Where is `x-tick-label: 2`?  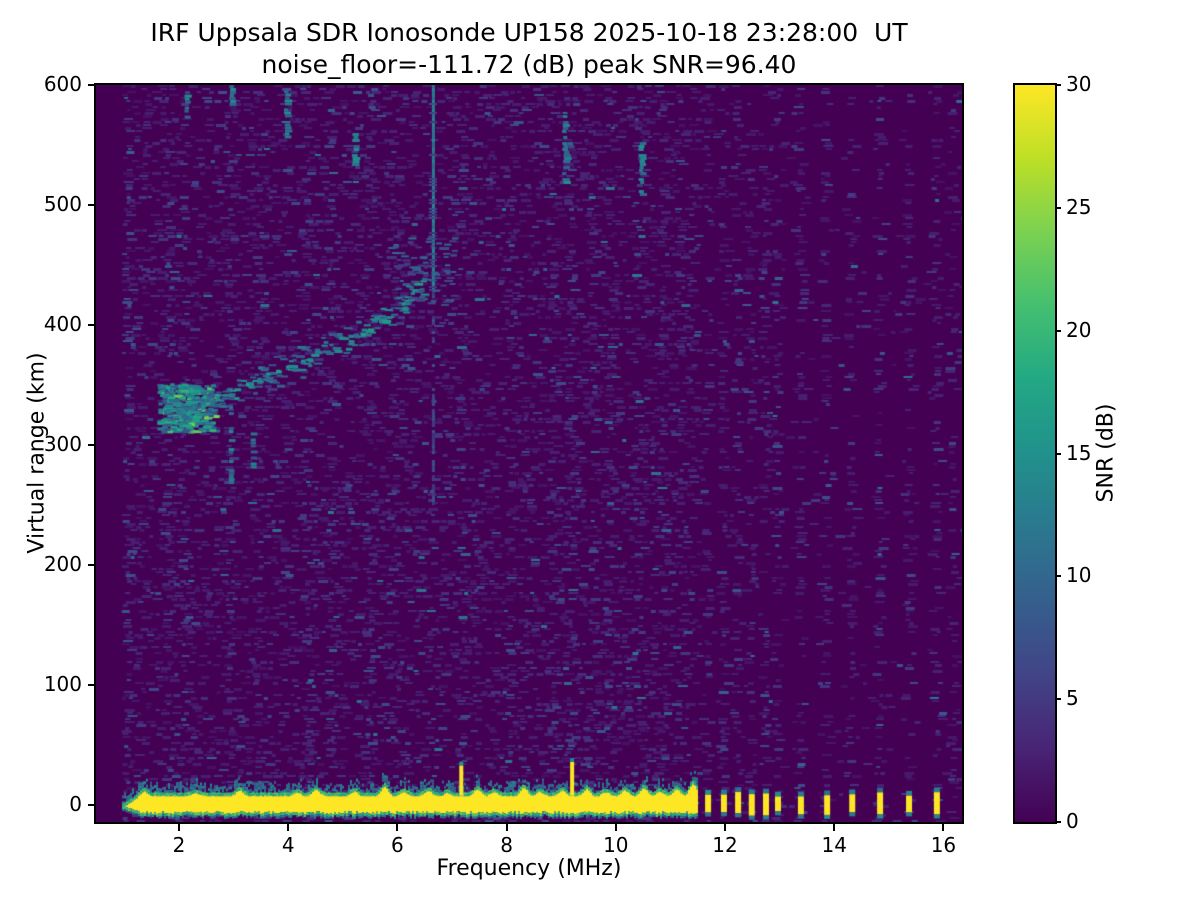 x-tick-label: 2 is located at coordinates (179, 845).